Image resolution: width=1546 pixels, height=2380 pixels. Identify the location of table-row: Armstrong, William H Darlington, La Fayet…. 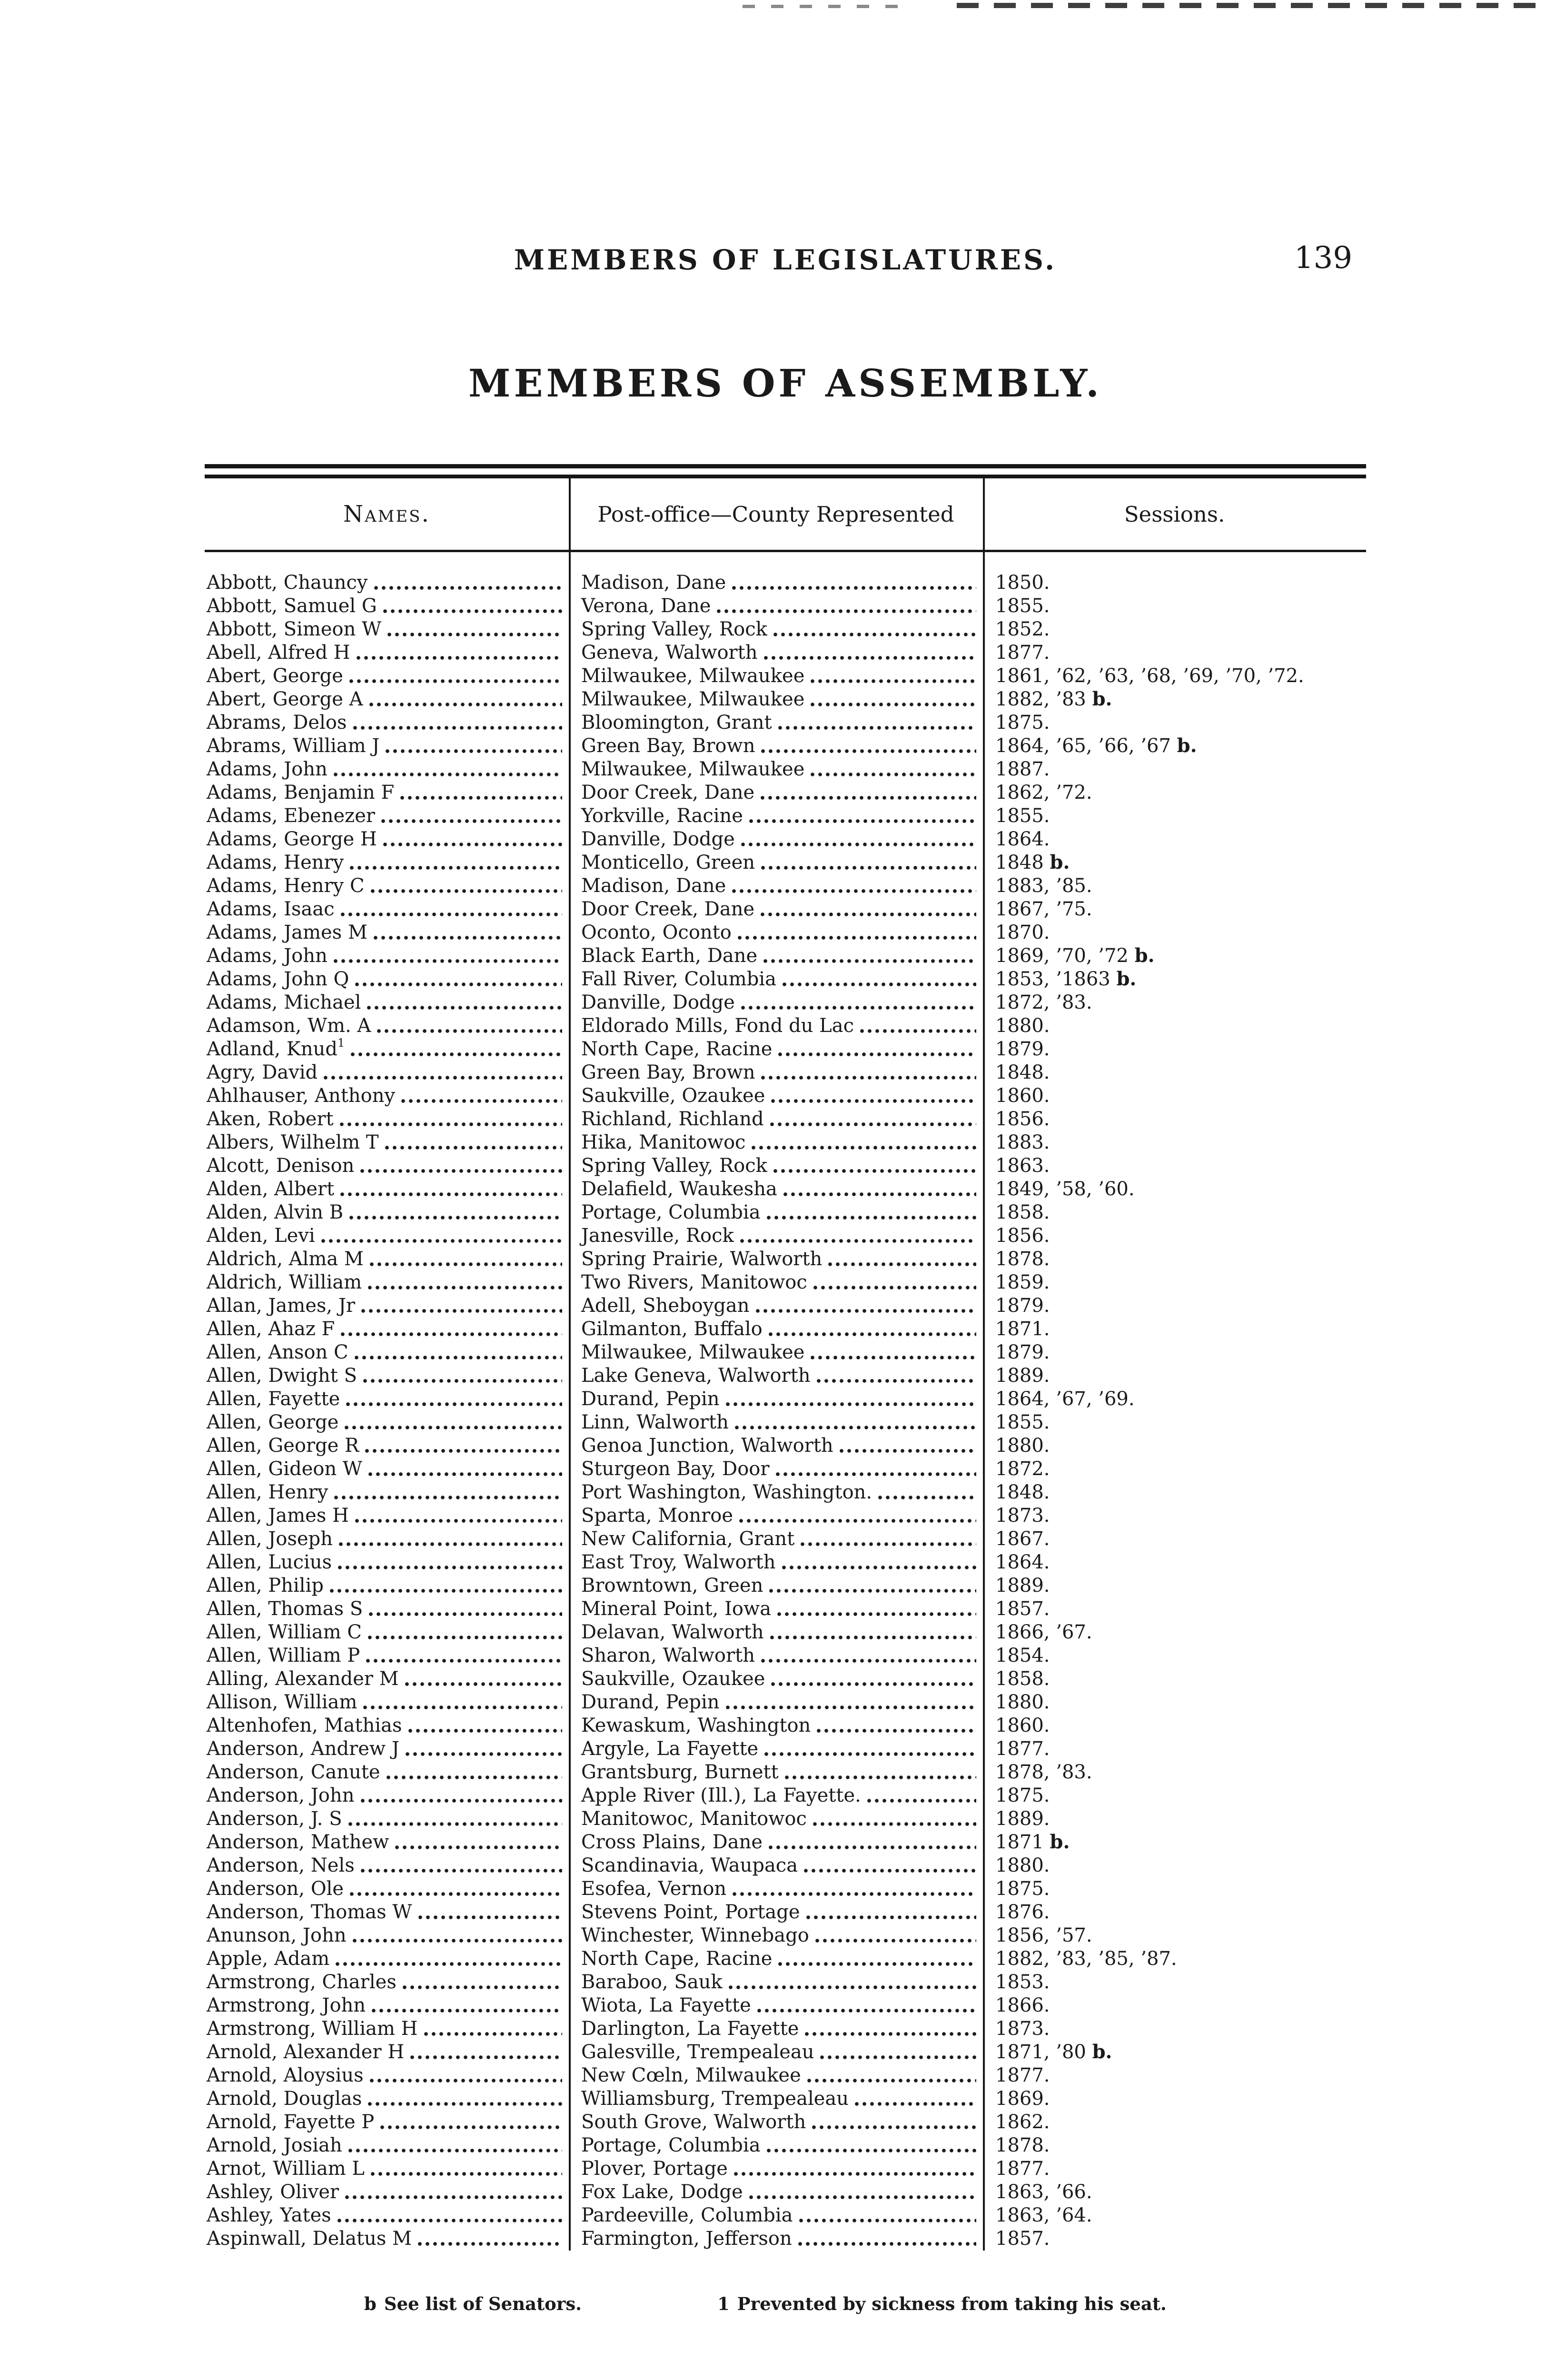
(785, 2029).